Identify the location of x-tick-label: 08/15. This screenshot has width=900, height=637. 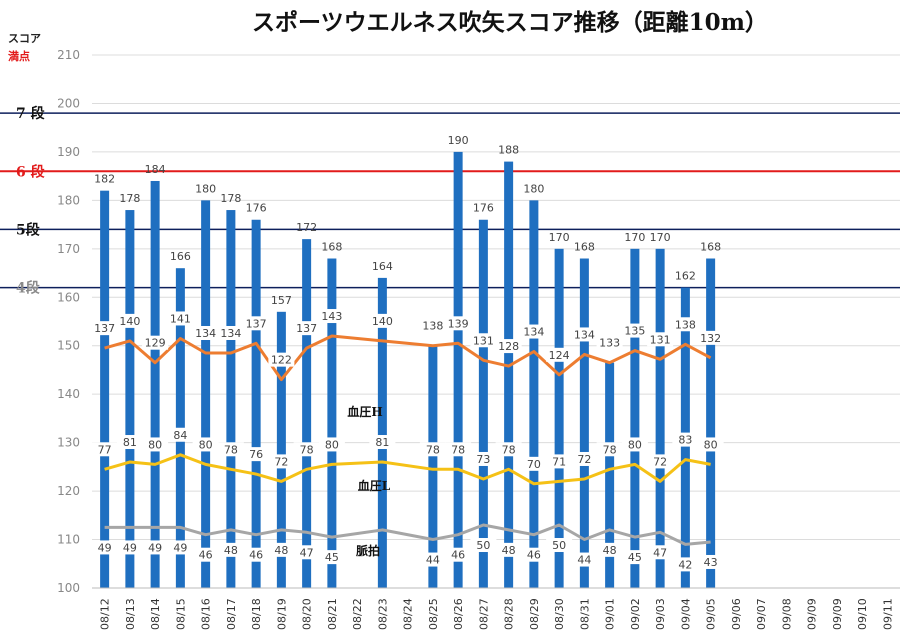
(180, 614).